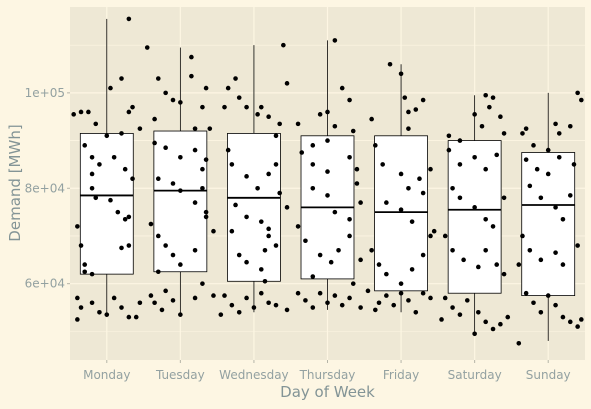 This screenshot has height=409, width=591. What do you see at coordinates (45, 188) in the screenshot?
I see `y-tick-label: 8e+04` at bounding box center [45, 188].